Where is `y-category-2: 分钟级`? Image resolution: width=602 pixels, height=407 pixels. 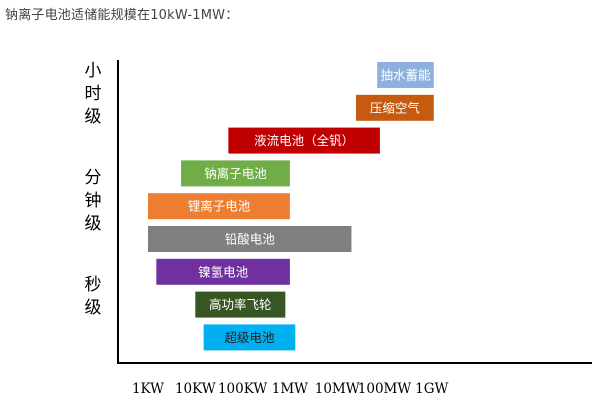 y-category-2: 分钟级 is located at coordinates (93, 201).